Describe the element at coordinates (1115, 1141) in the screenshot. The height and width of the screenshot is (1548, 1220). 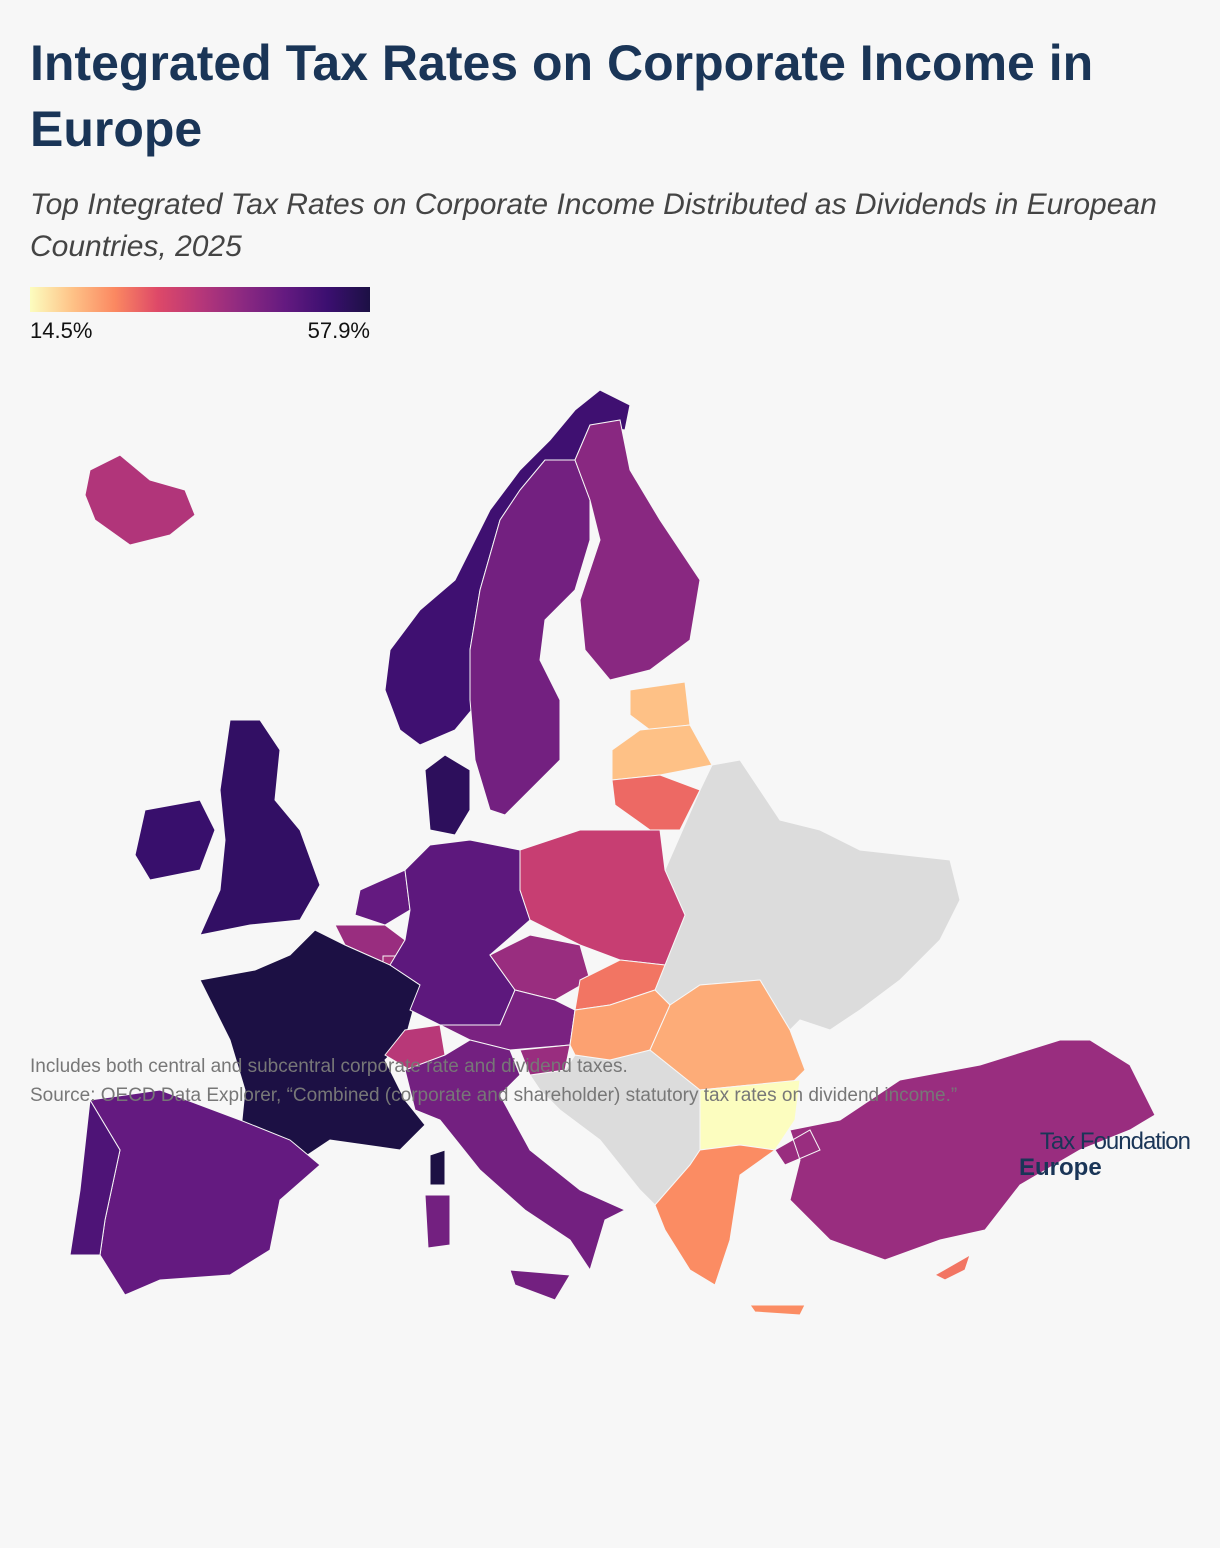
I see `logo: Tax Foundation` at that location.